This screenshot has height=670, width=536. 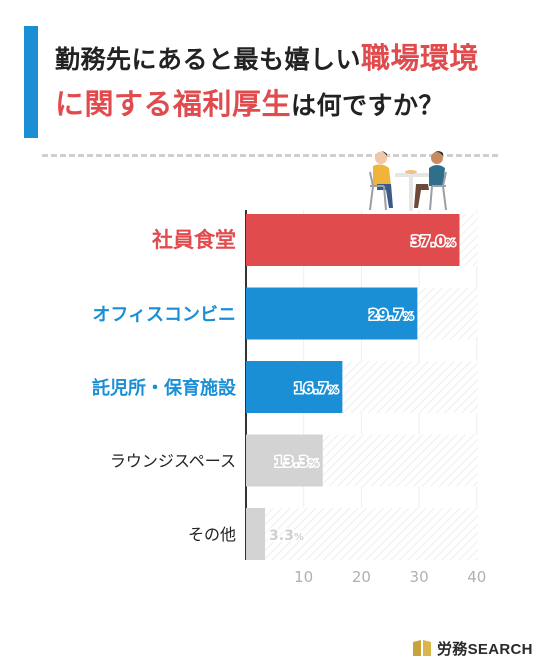 I want to click on value-label: 37.0%, so click(x=433, y=242).